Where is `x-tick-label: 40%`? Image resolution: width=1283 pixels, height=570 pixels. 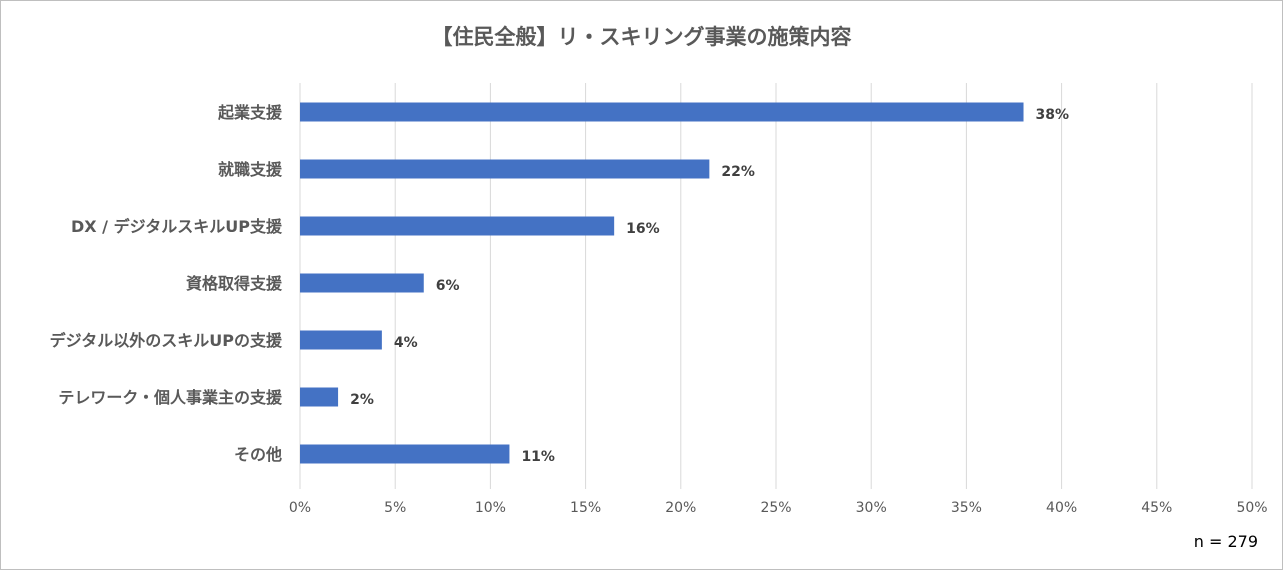
x-tick-label: 40% is located at coordinates (1061, 508).